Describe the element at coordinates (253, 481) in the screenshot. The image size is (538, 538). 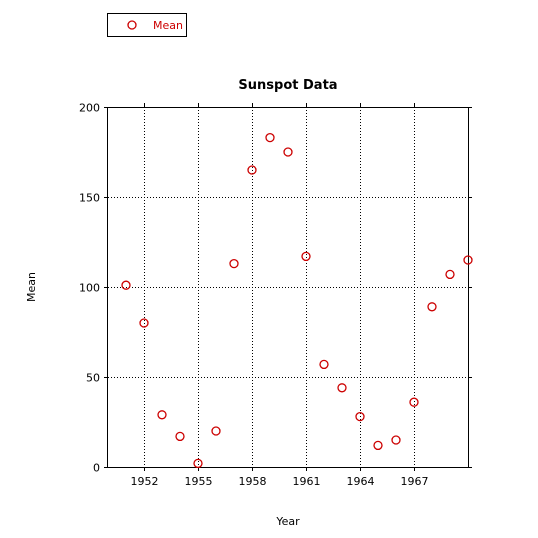
I see `x-tick-label: 1958` at that location.